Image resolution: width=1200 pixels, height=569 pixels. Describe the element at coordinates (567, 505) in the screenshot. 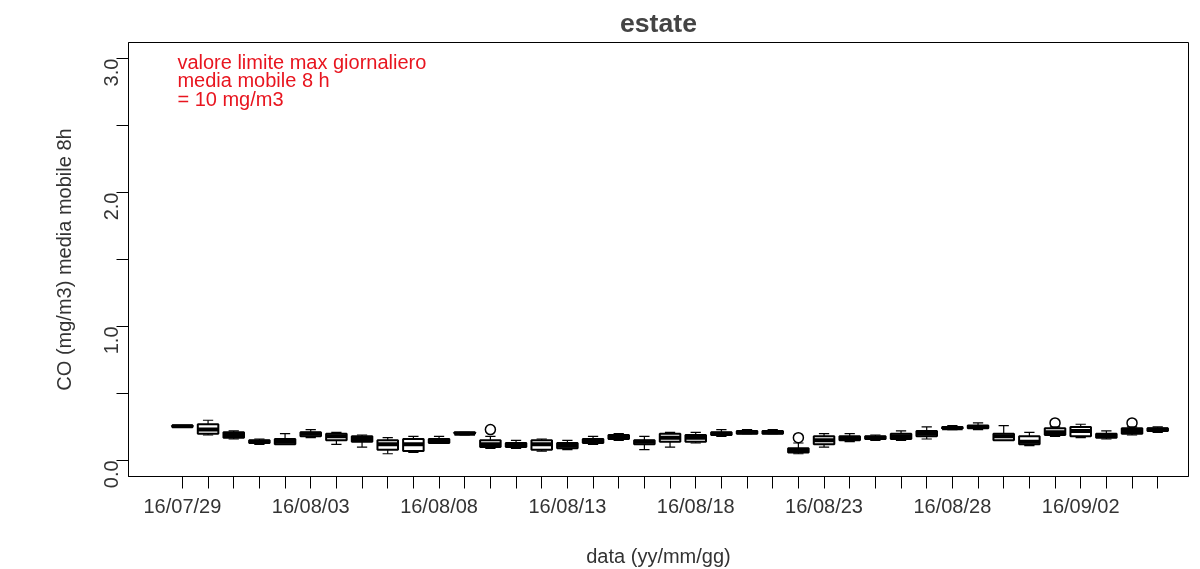

I see `x-tick-label: 16/08/13` at that location.